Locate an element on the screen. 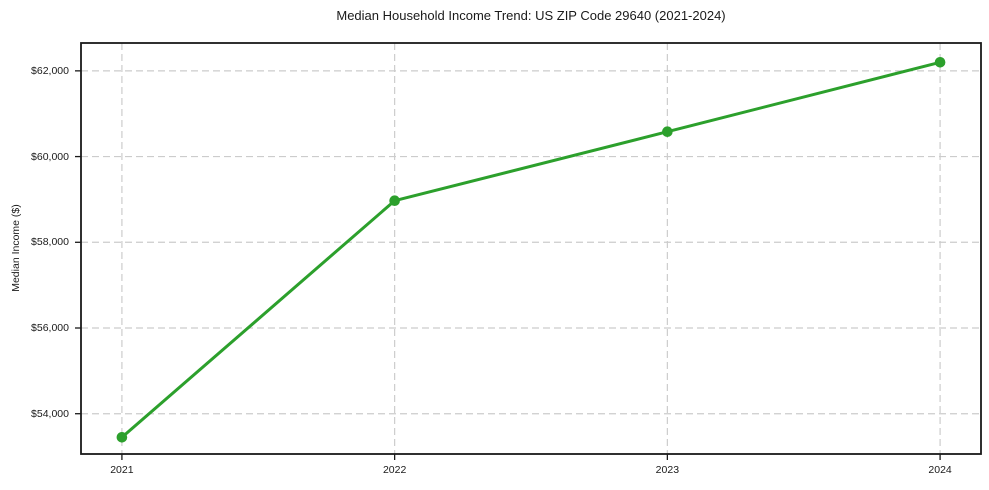  x-tick-label: 2024 is located at coordinates (940, 470).